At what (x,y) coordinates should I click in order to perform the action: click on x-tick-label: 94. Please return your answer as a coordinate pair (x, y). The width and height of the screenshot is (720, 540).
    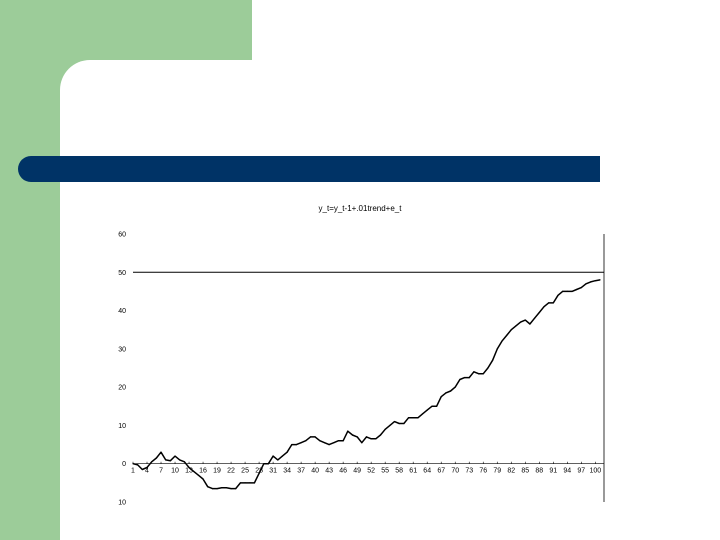
    Looking at the image, I should click on (567, 471).